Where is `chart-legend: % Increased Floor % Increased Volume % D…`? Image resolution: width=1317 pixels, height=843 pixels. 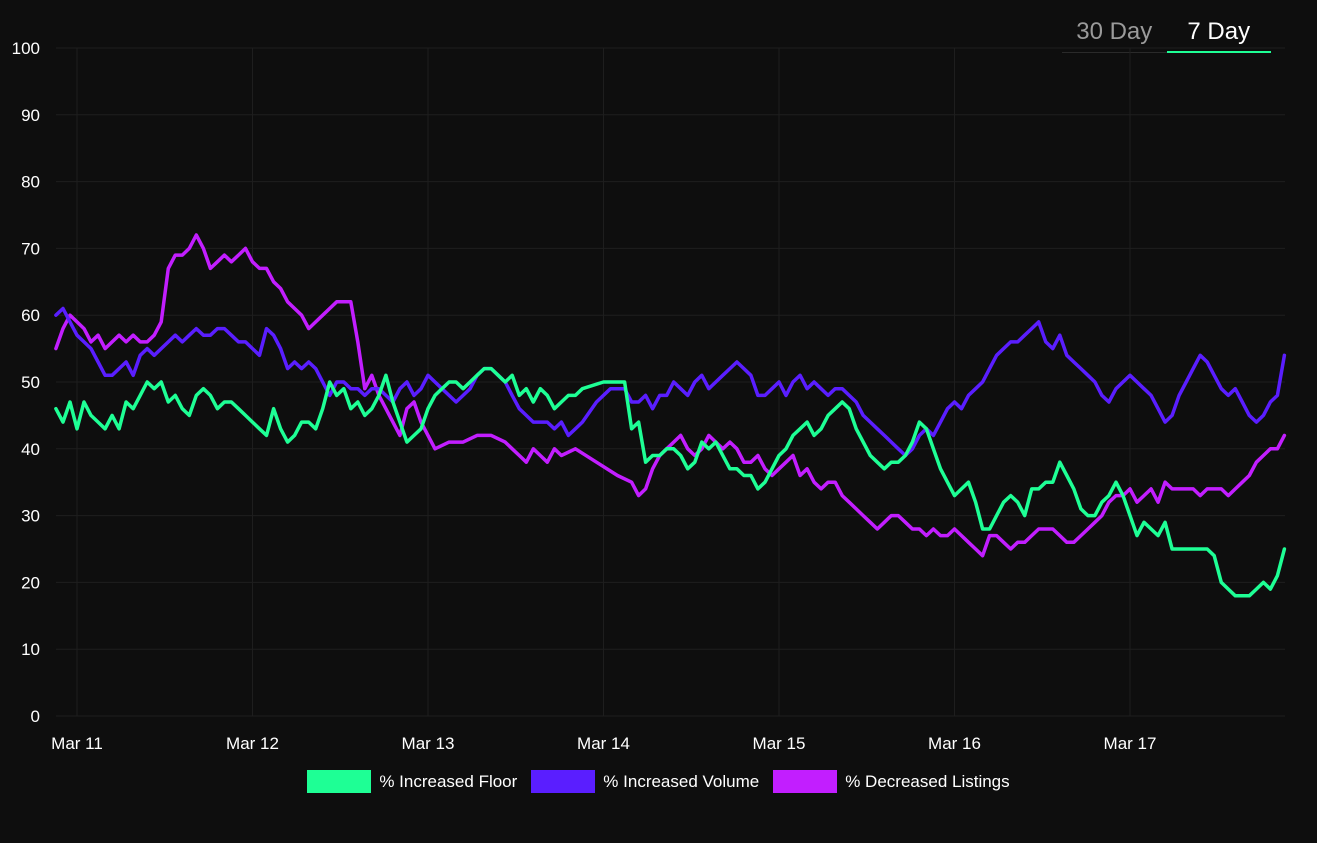 chart-legend: % Increased Floor % Increased Volume % D… is located at coordinates (658, 781).